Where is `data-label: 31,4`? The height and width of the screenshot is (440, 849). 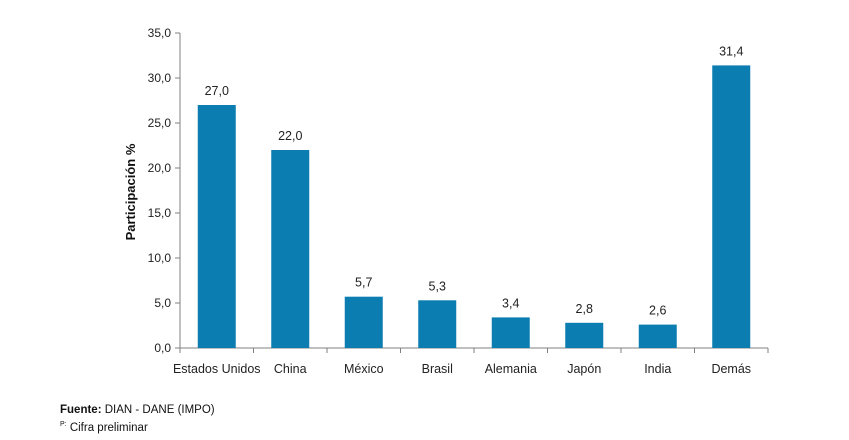
data-label: 31,4 is located at coordinates (731, 51).